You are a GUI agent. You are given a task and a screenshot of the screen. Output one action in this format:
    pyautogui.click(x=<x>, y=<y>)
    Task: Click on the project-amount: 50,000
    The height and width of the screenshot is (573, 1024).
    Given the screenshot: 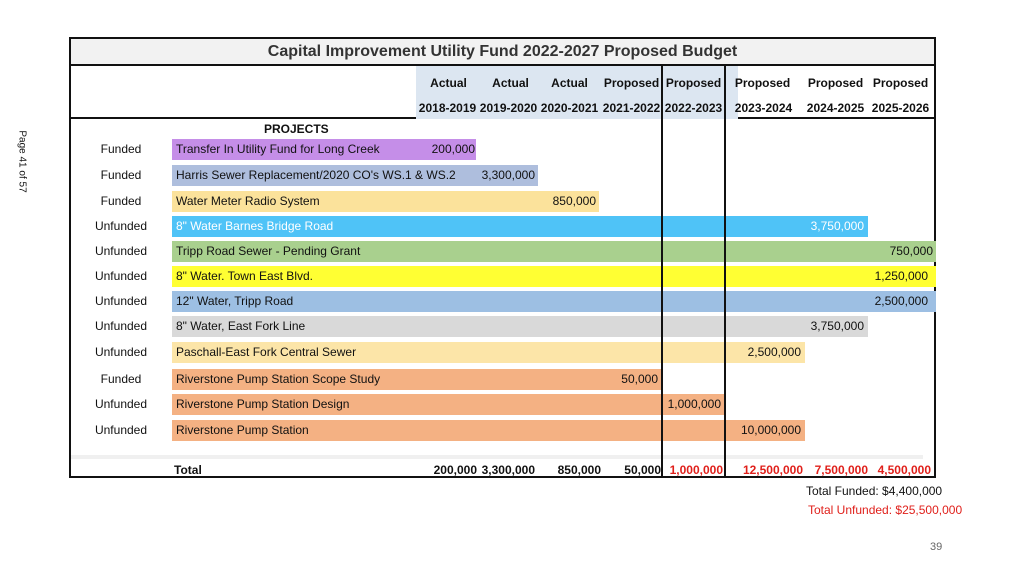 What is the action you would take?
    pyautogui.click(x=639, y=379)
    